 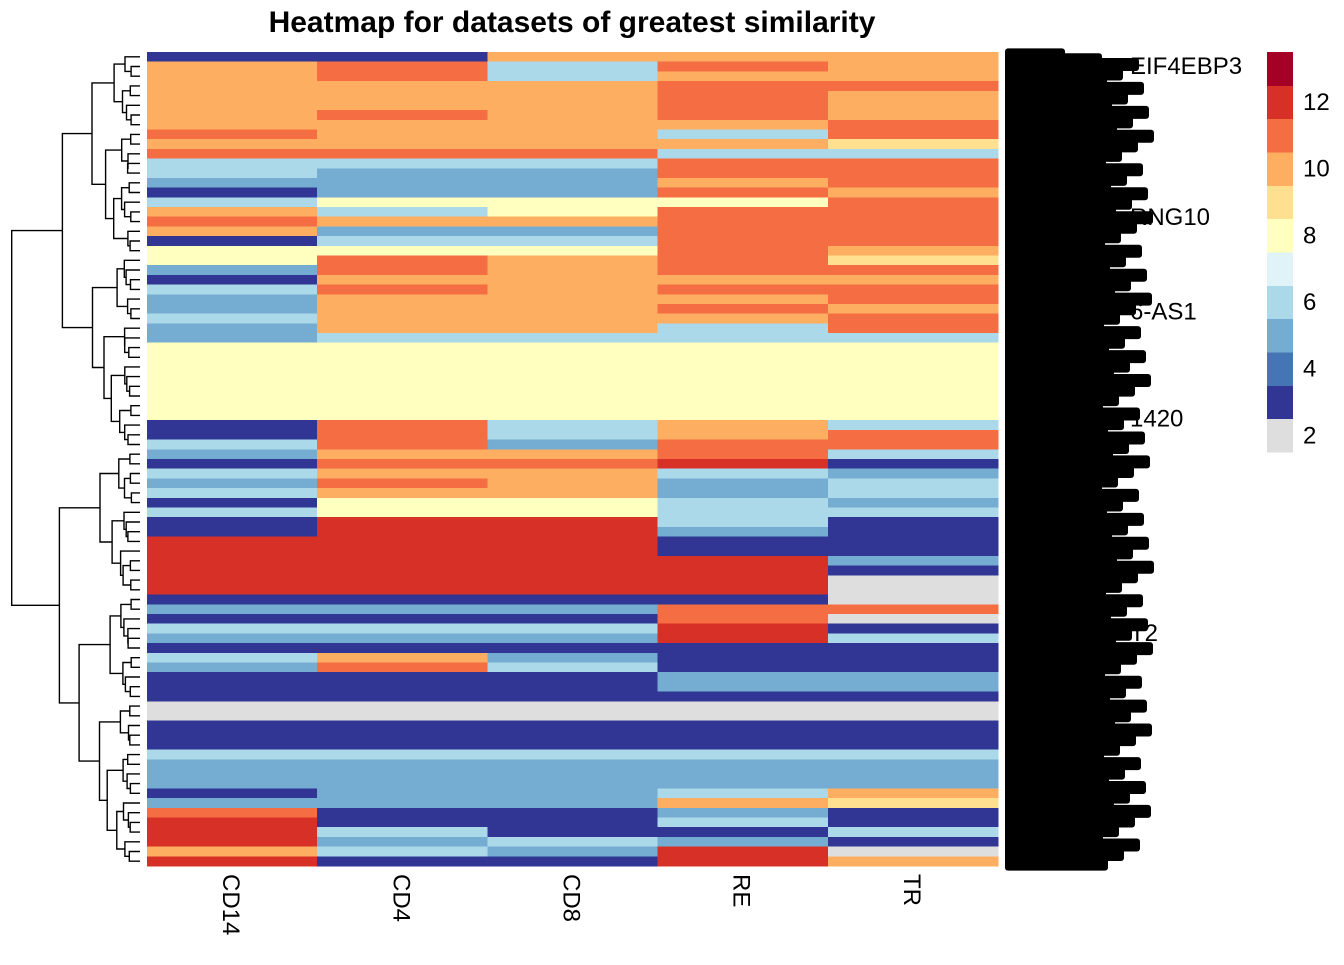 What do you see at coordinates (75, 459) in the screenshot?
I see `row-dendrogram` at bounding box center [75, 459].